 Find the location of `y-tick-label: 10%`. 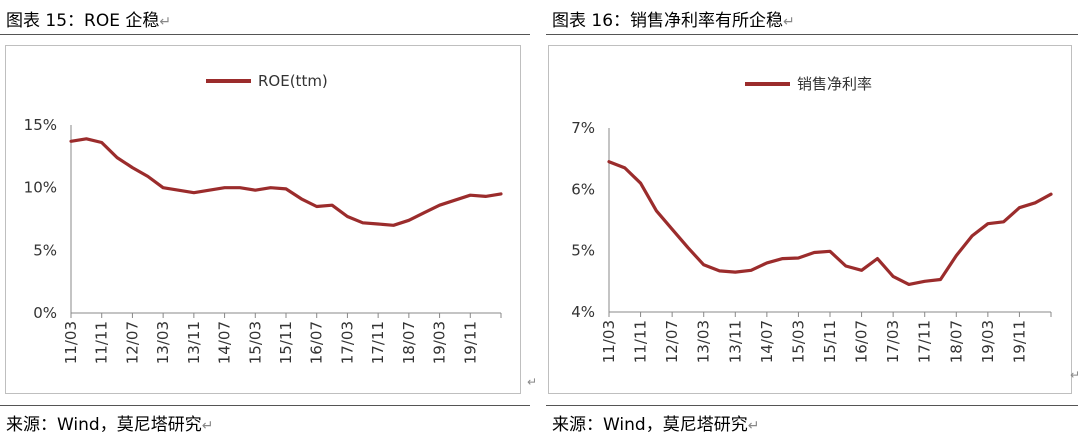

y-tick-label: 10% is located at coordinates (40, 188).